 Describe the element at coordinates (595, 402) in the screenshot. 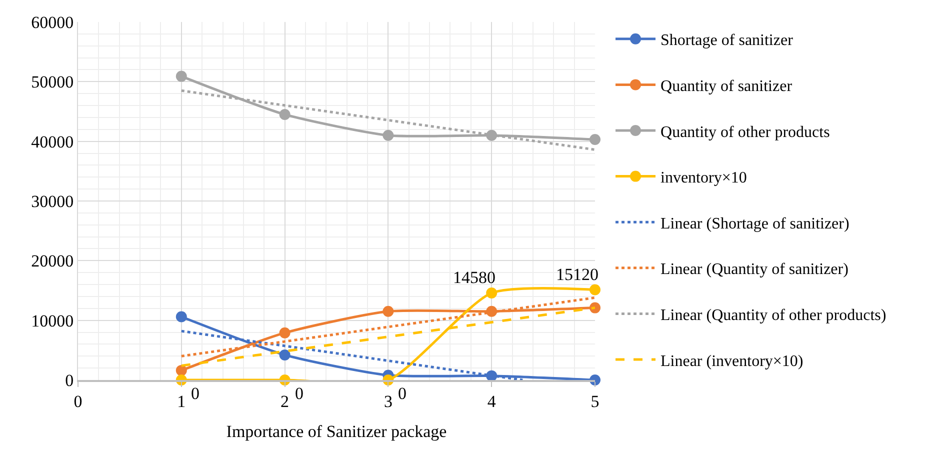

I see `x-tick-label: 5` at that location.